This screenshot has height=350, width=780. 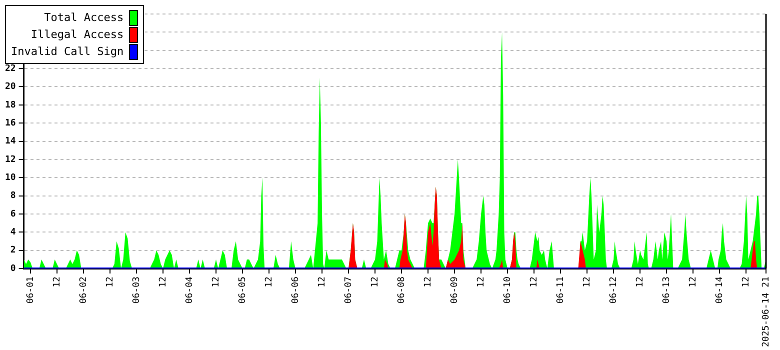 I want to click on x-tick-label: 06-07, so click(x=349, y=290).